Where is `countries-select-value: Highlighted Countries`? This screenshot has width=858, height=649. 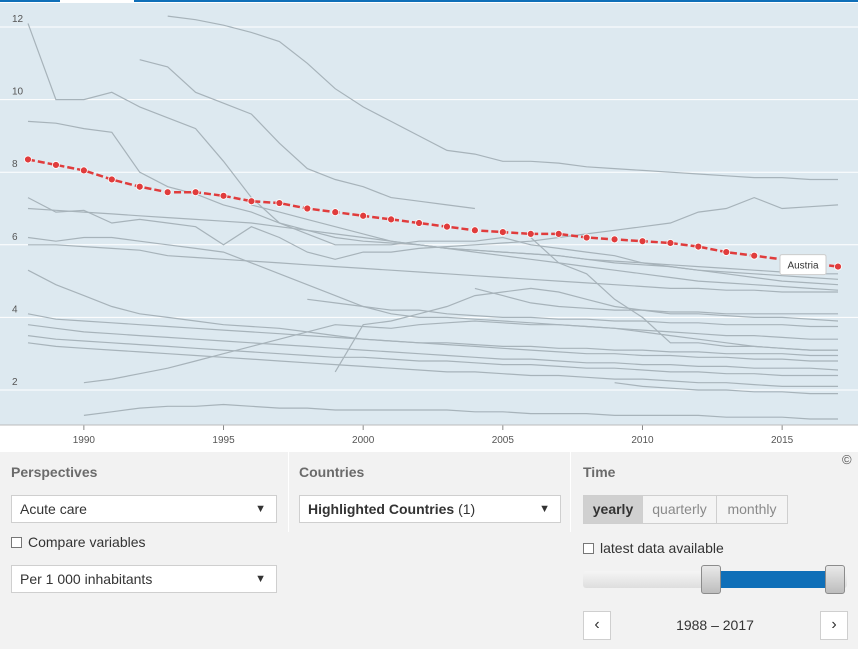
countries-select-value: Highlighted Countries is located at coordinates (381, 509).